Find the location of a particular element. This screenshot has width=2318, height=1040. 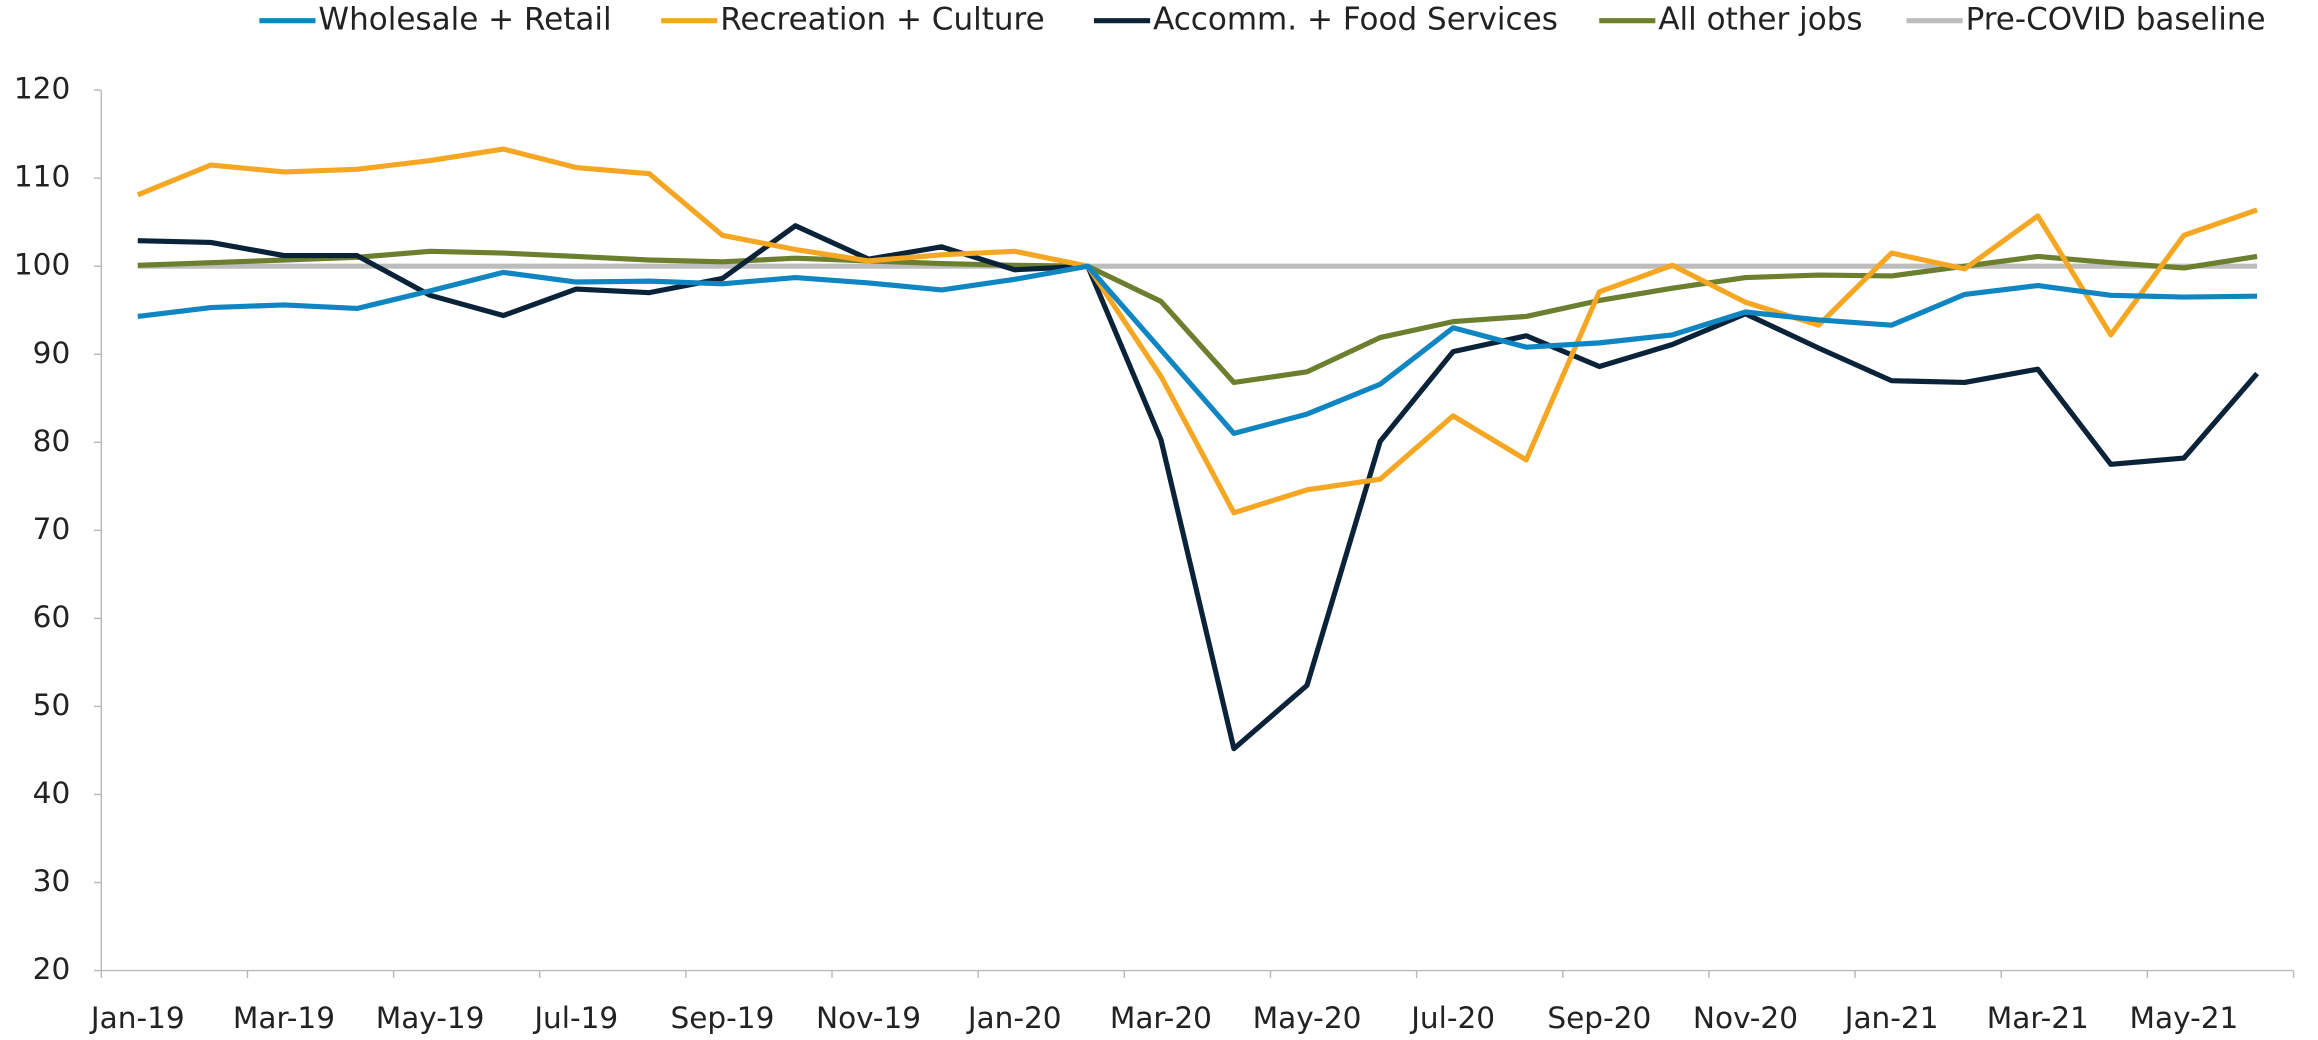

y-tick-label: 100 is located at coordinates (42, 265).